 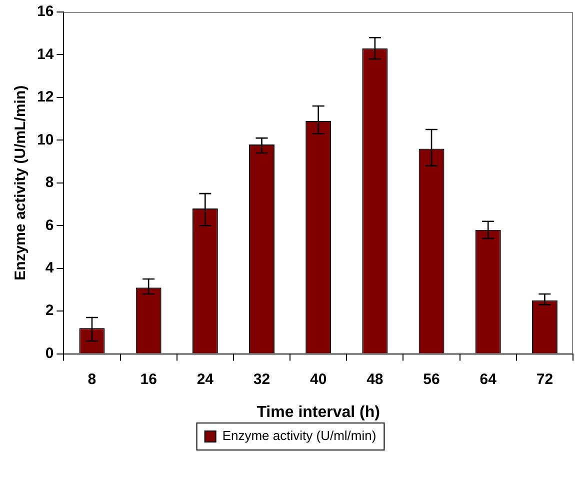 I want to click on x-tick-label: 32, so click(x=261, y=379).